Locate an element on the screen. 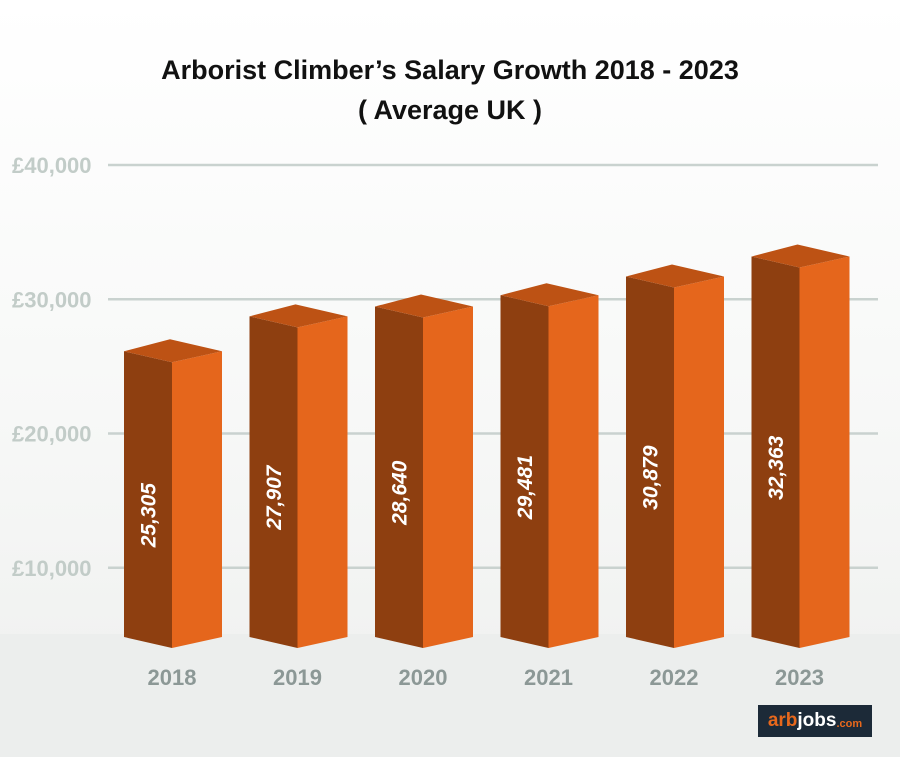  bar-value-label: 28,640 is located at coordinates (400, 493).